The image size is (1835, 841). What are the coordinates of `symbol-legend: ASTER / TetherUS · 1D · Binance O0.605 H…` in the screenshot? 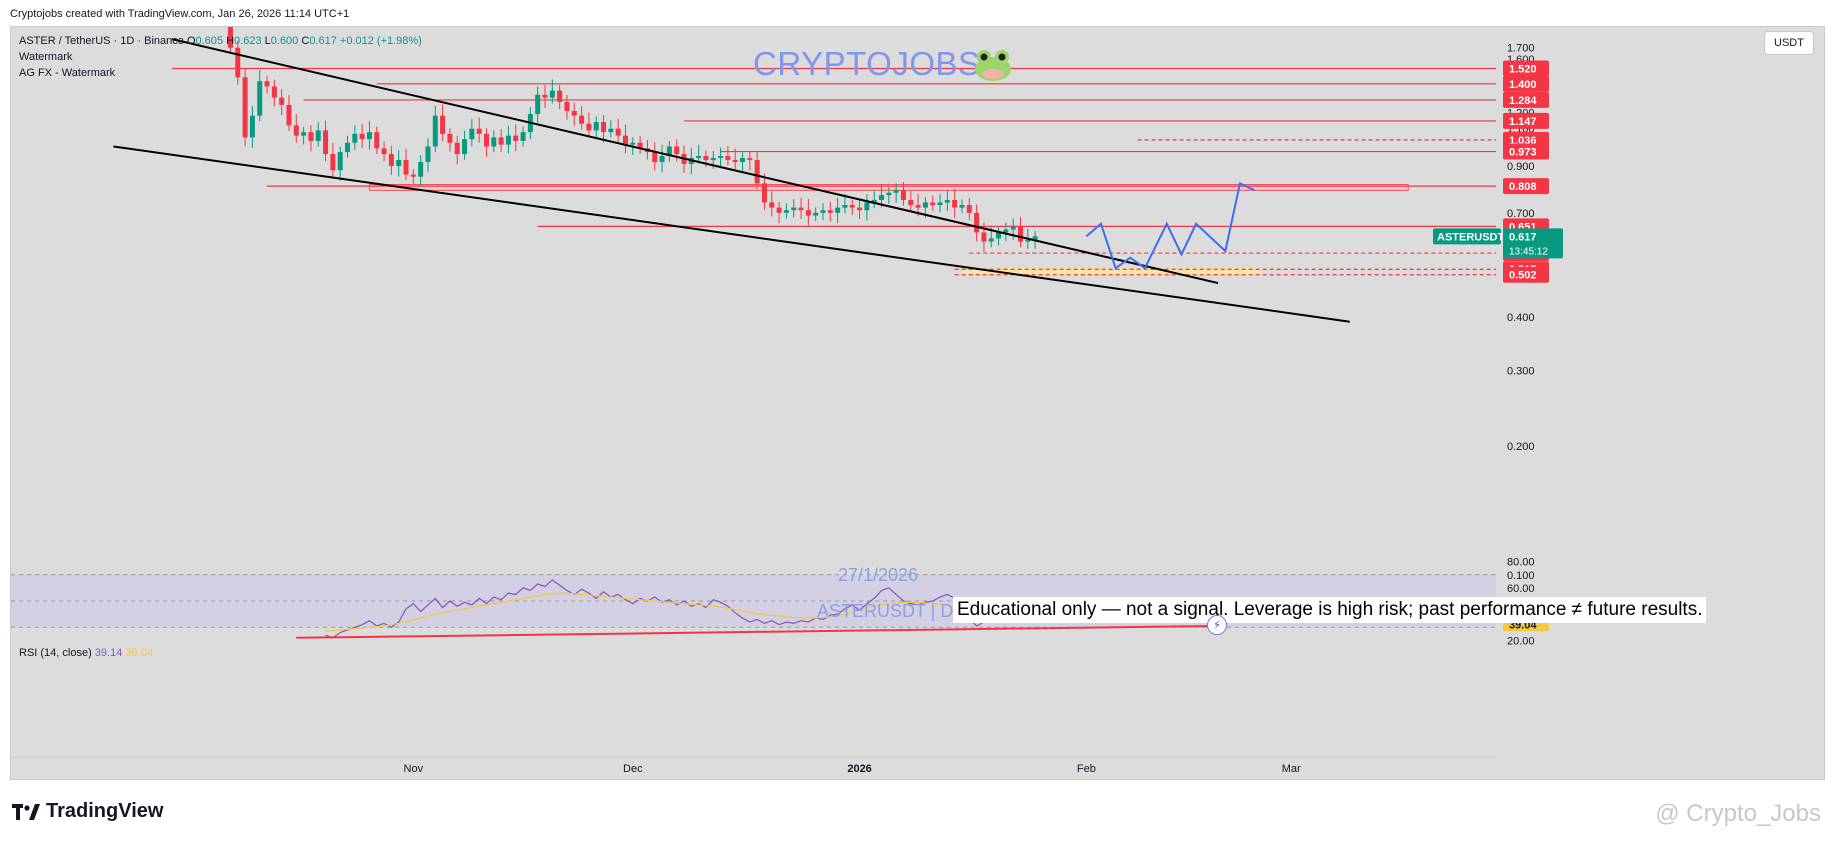 It's located at (220, 57).